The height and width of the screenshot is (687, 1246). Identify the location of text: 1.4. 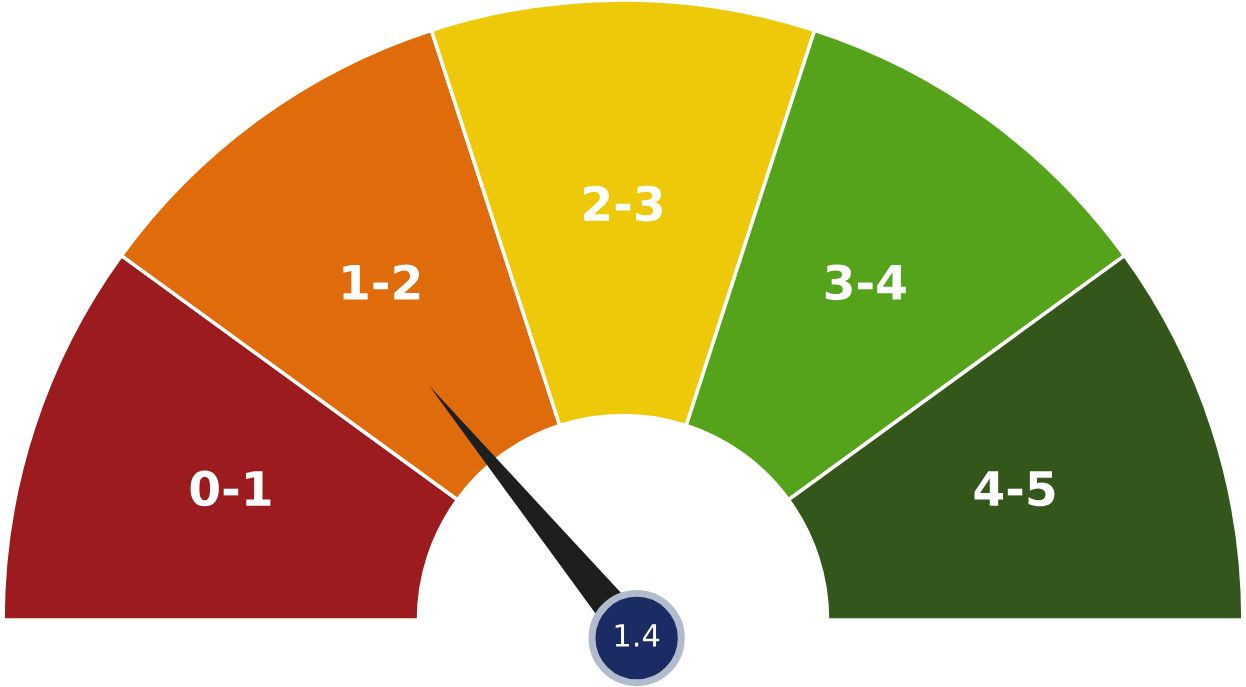
(637, 635).